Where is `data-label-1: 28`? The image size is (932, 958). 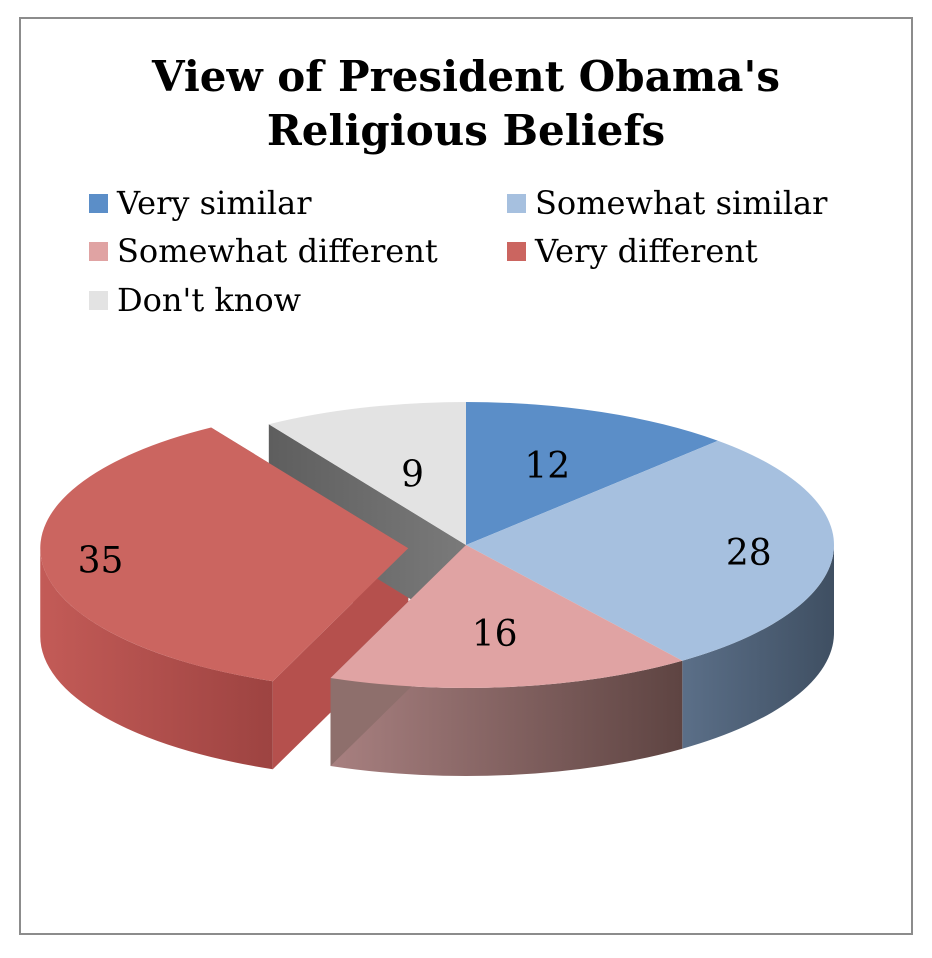
data-label-1: 28 is located at coordinates (749, 553).